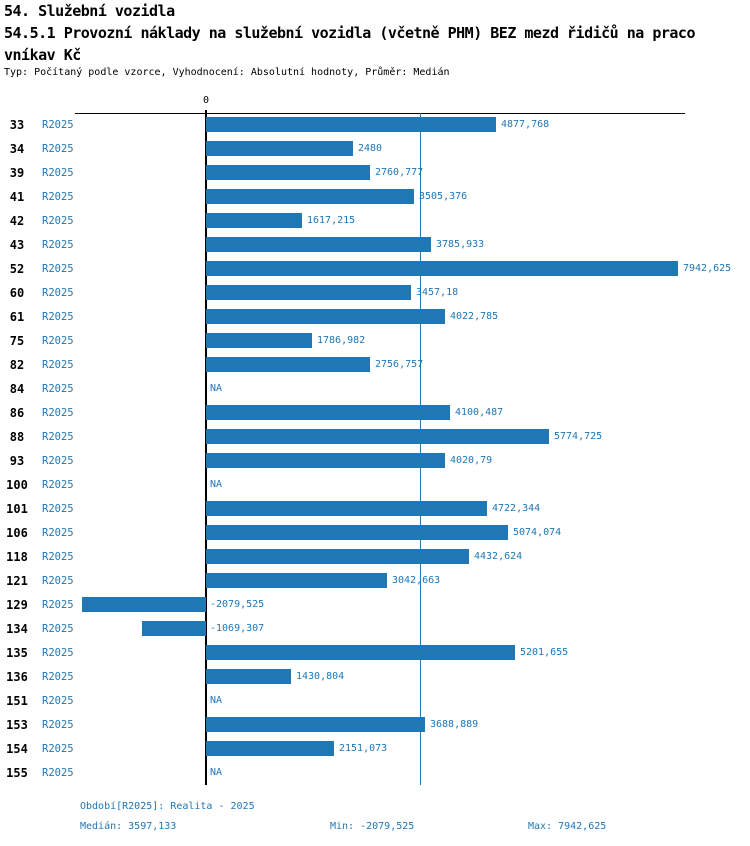  What do you see at coordinates (17, 245) in the screenshot?
I see `row-id: 43` at bounding box center [17, 245].